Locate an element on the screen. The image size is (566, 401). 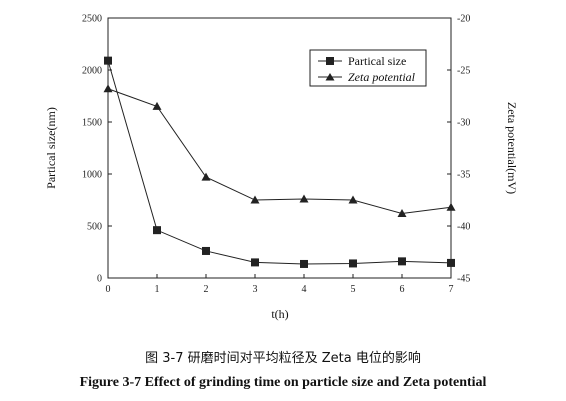
x-tick-label-2: 2 is located at coordinates (206, 289).